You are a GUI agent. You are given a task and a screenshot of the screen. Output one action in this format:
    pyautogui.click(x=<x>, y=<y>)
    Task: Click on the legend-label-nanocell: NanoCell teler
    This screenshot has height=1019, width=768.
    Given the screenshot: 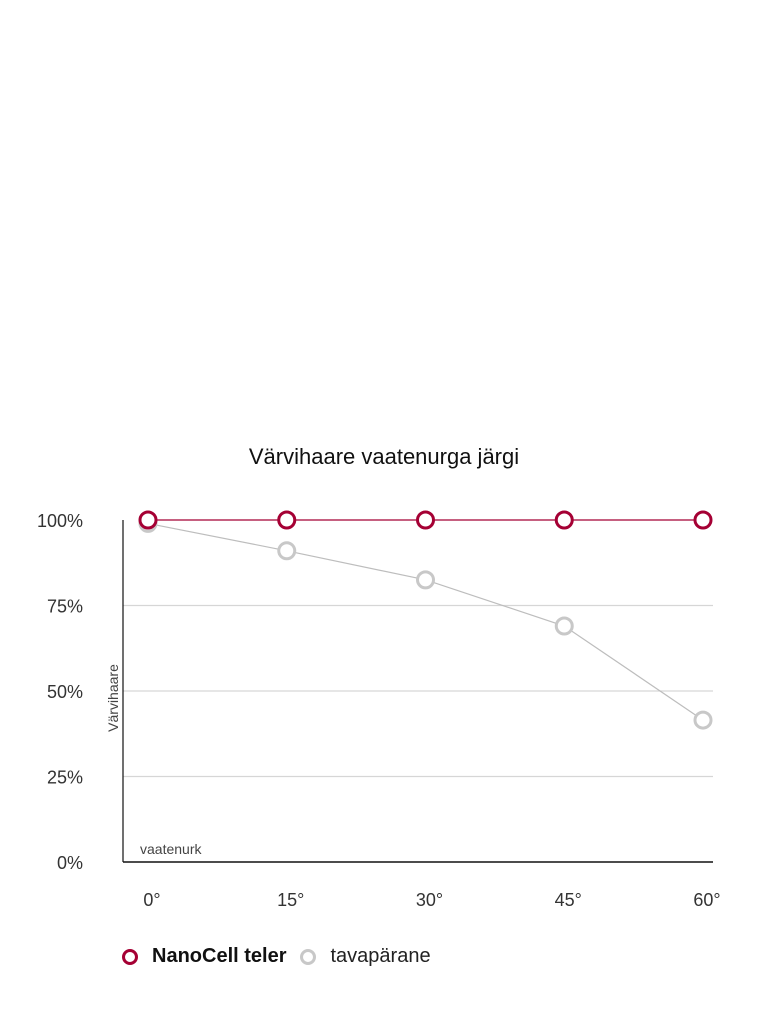 What is the action you would take?
    pyautogui.click(x=219, y=956)
    